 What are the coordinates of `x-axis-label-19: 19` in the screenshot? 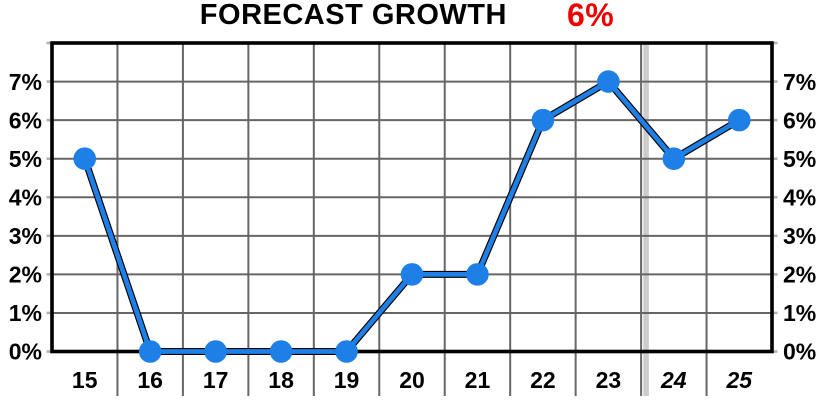 It's located at (347, 380).